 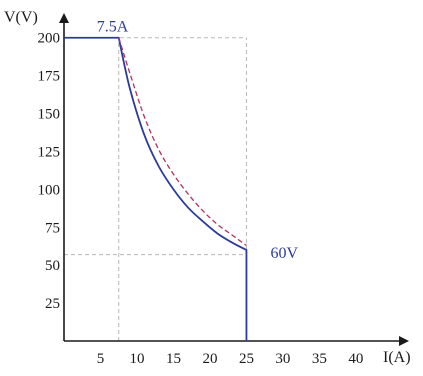 What do you see at coordinates (52, 304) in the screenshot?
I see `y-tick-label: 25` at bounding box center [52, 304].